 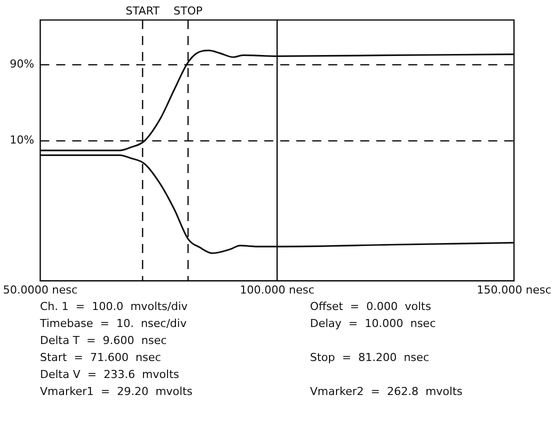 I want to click on ref-line-label: START, so click(x=143, y=11).